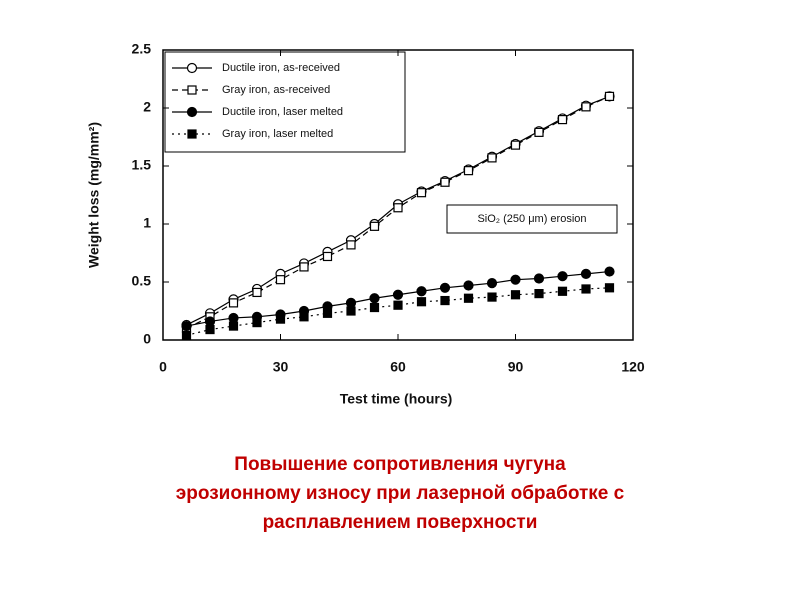 The width and height of the screenshot is (800, 605). Describe the element at coordinates (516, 367) in the screenshot. I see `x-tick-label: 90` at that location.